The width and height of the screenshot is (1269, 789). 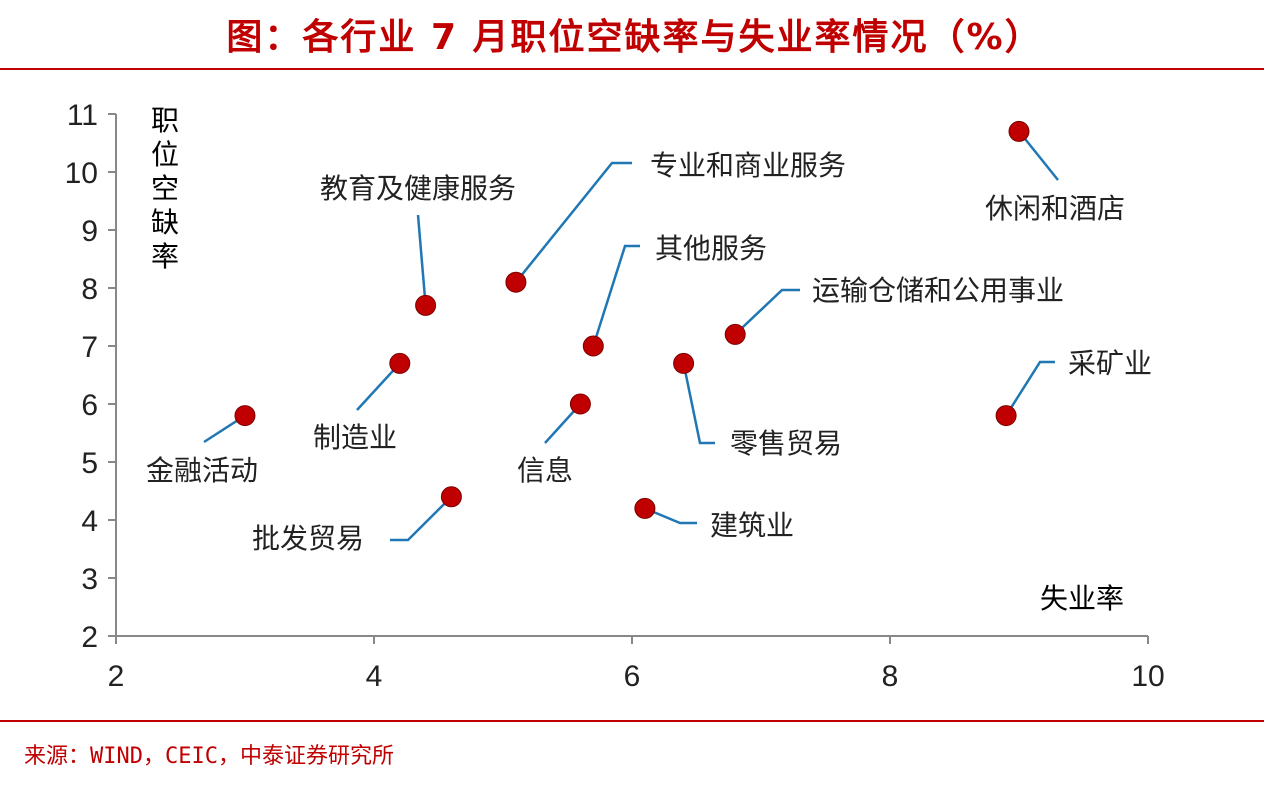 What do you see at coordinates (634, 37) in the screenshot?
I see `chart-title: 图：各行业 7 月职位空缺率与失业率情况（%）` at bounding box center [634, 37].